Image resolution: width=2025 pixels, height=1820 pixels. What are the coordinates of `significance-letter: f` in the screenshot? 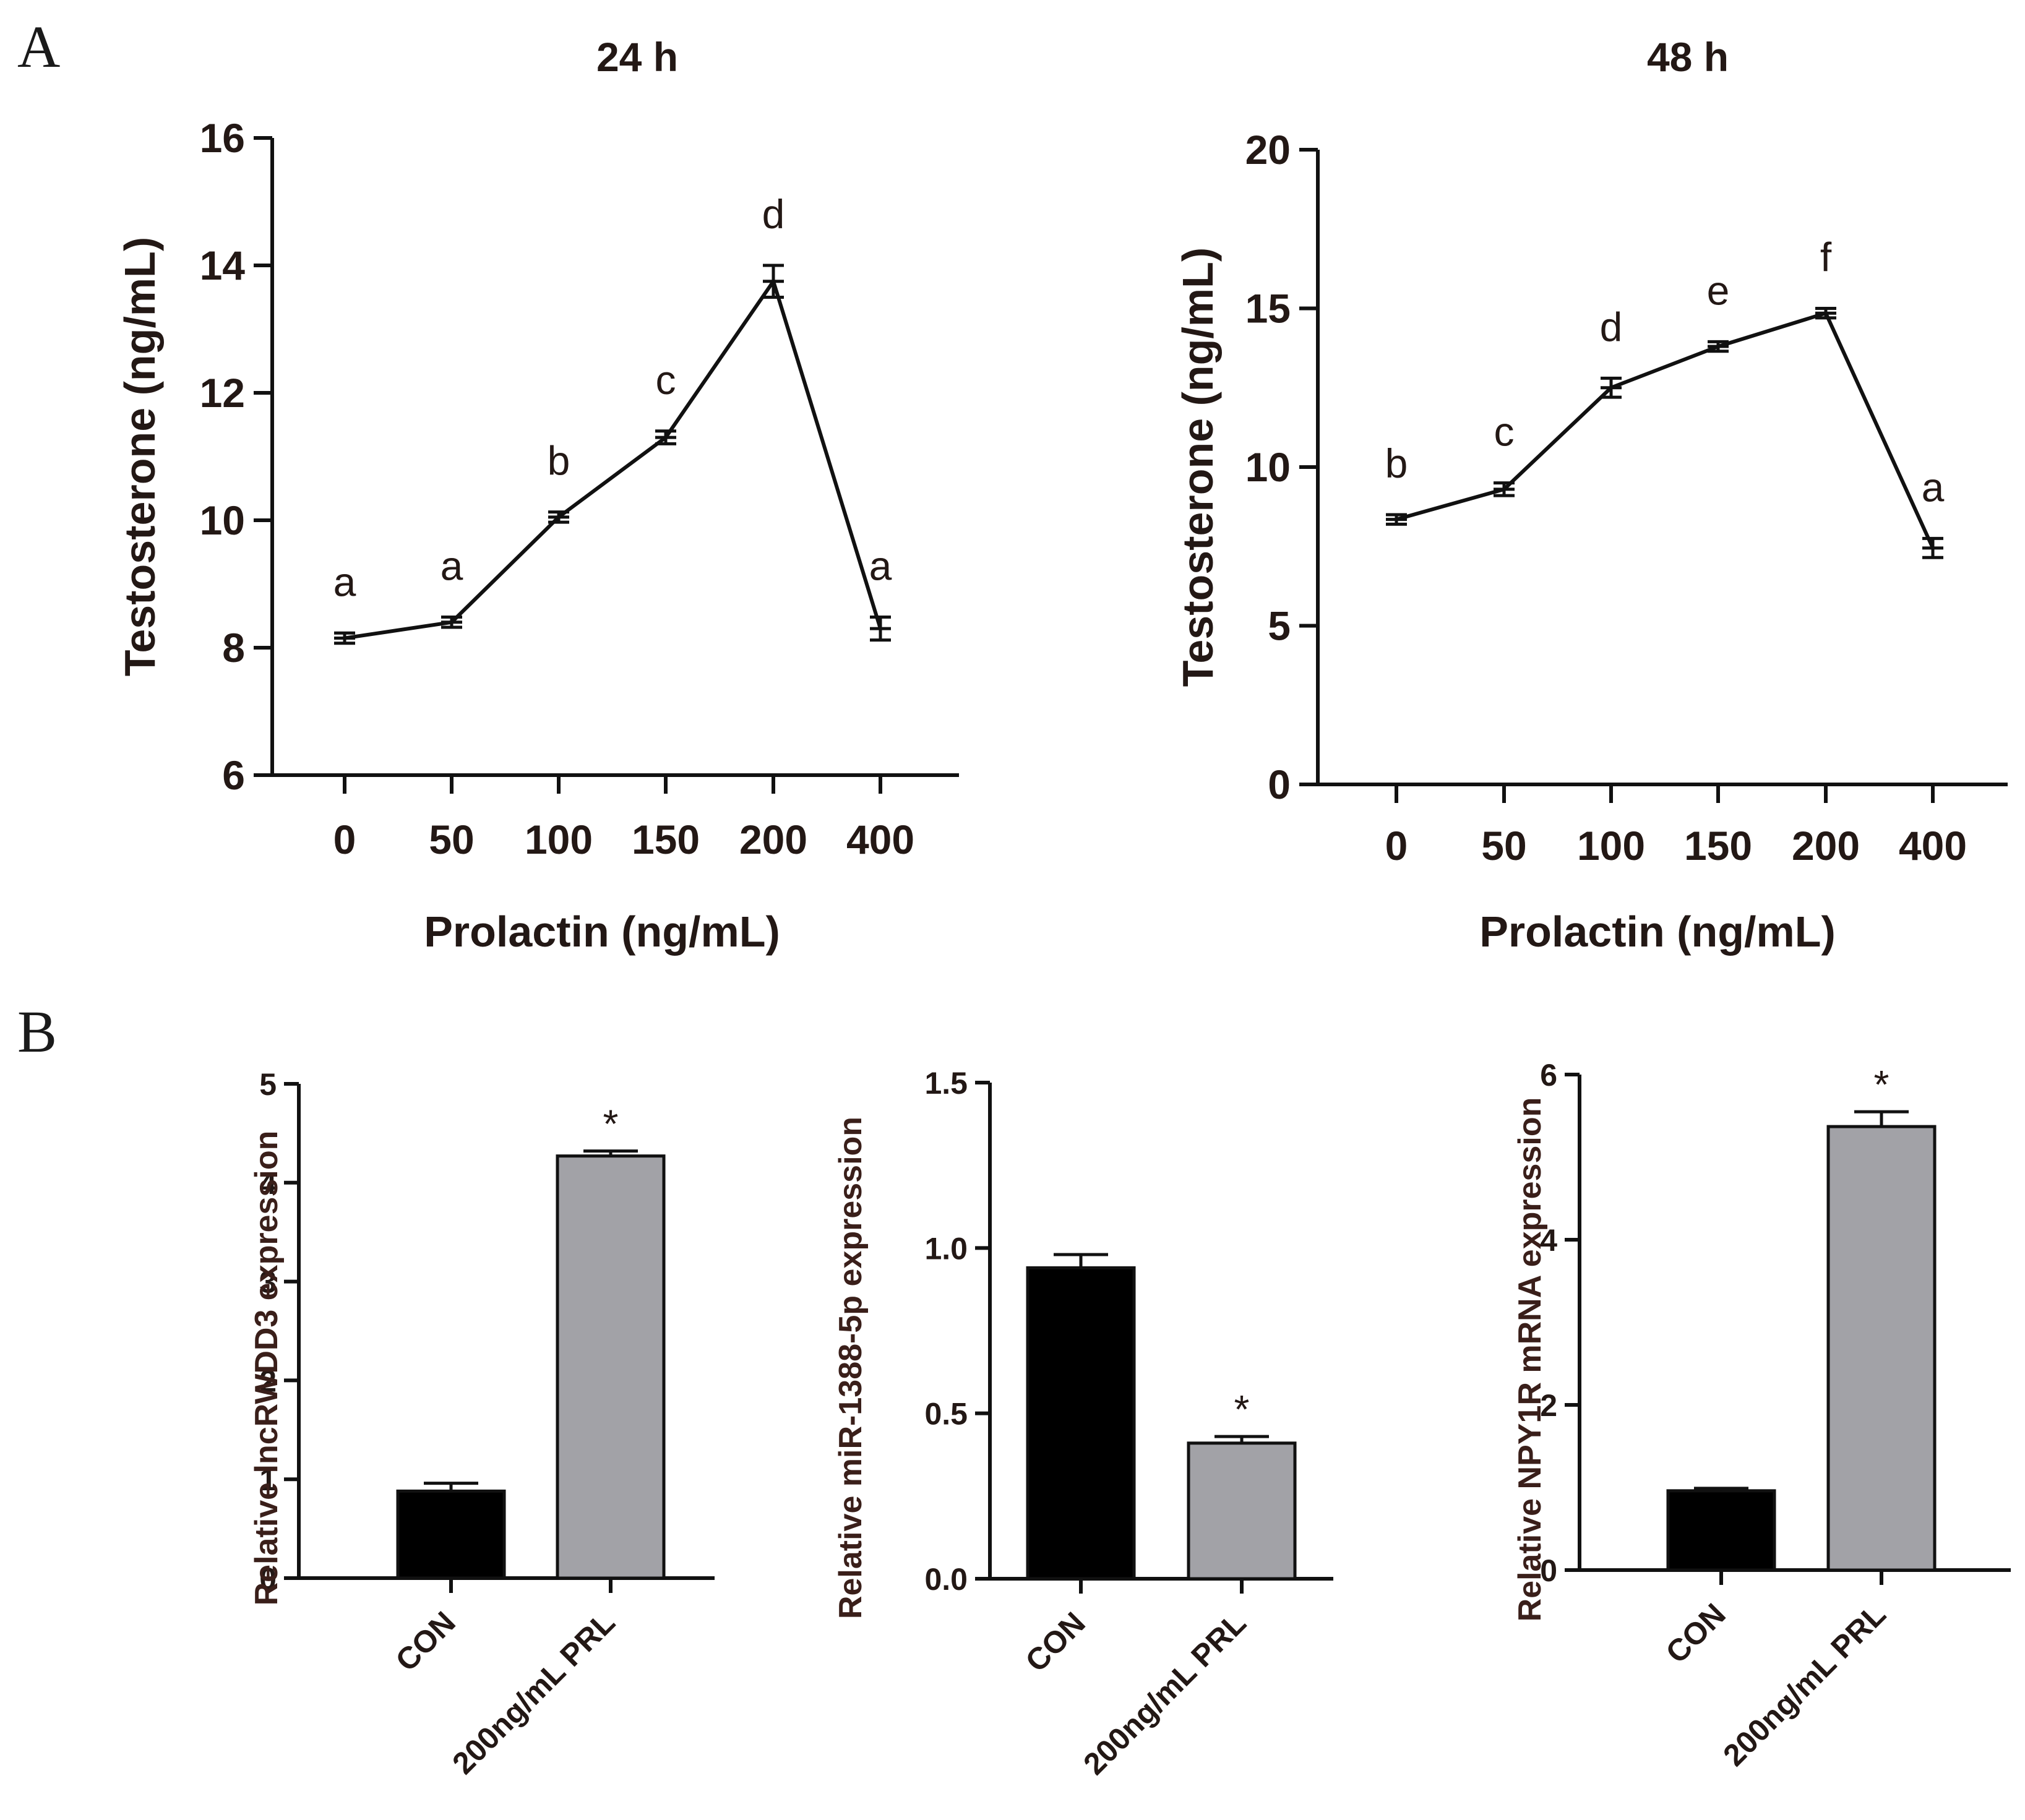 It's located at (1826, 257).